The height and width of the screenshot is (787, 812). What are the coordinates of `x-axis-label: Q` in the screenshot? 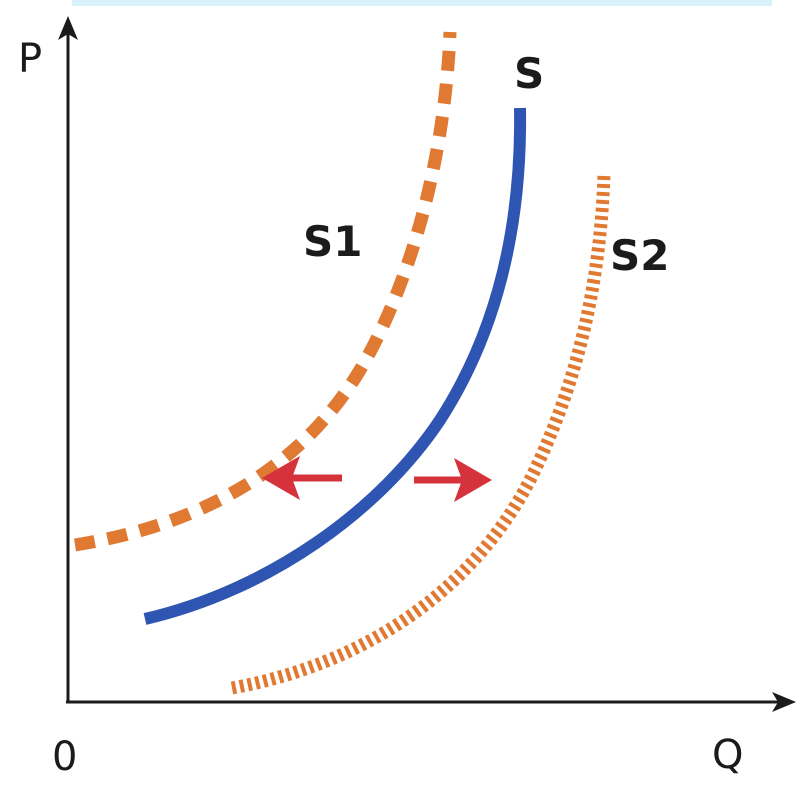 It's located at (727, 755).